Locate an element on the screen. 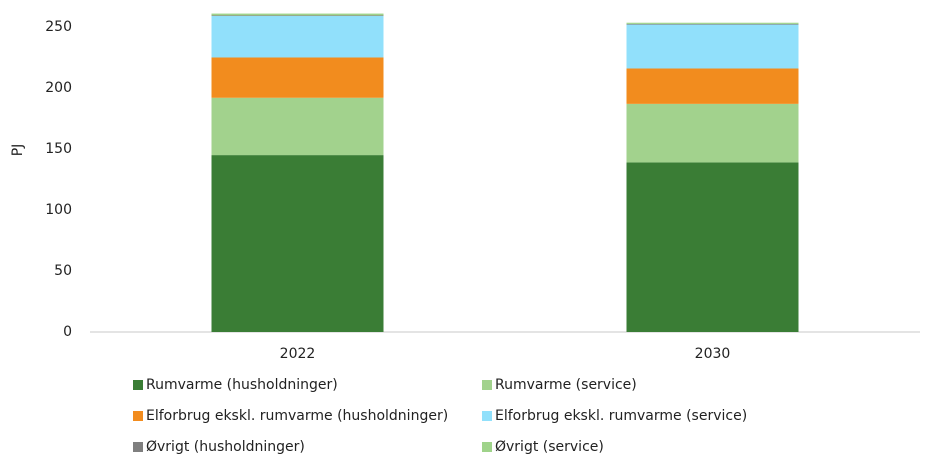 This screenshot has width=933, height=470. y-axis-label: PJ is located at coordinates (18, 150).